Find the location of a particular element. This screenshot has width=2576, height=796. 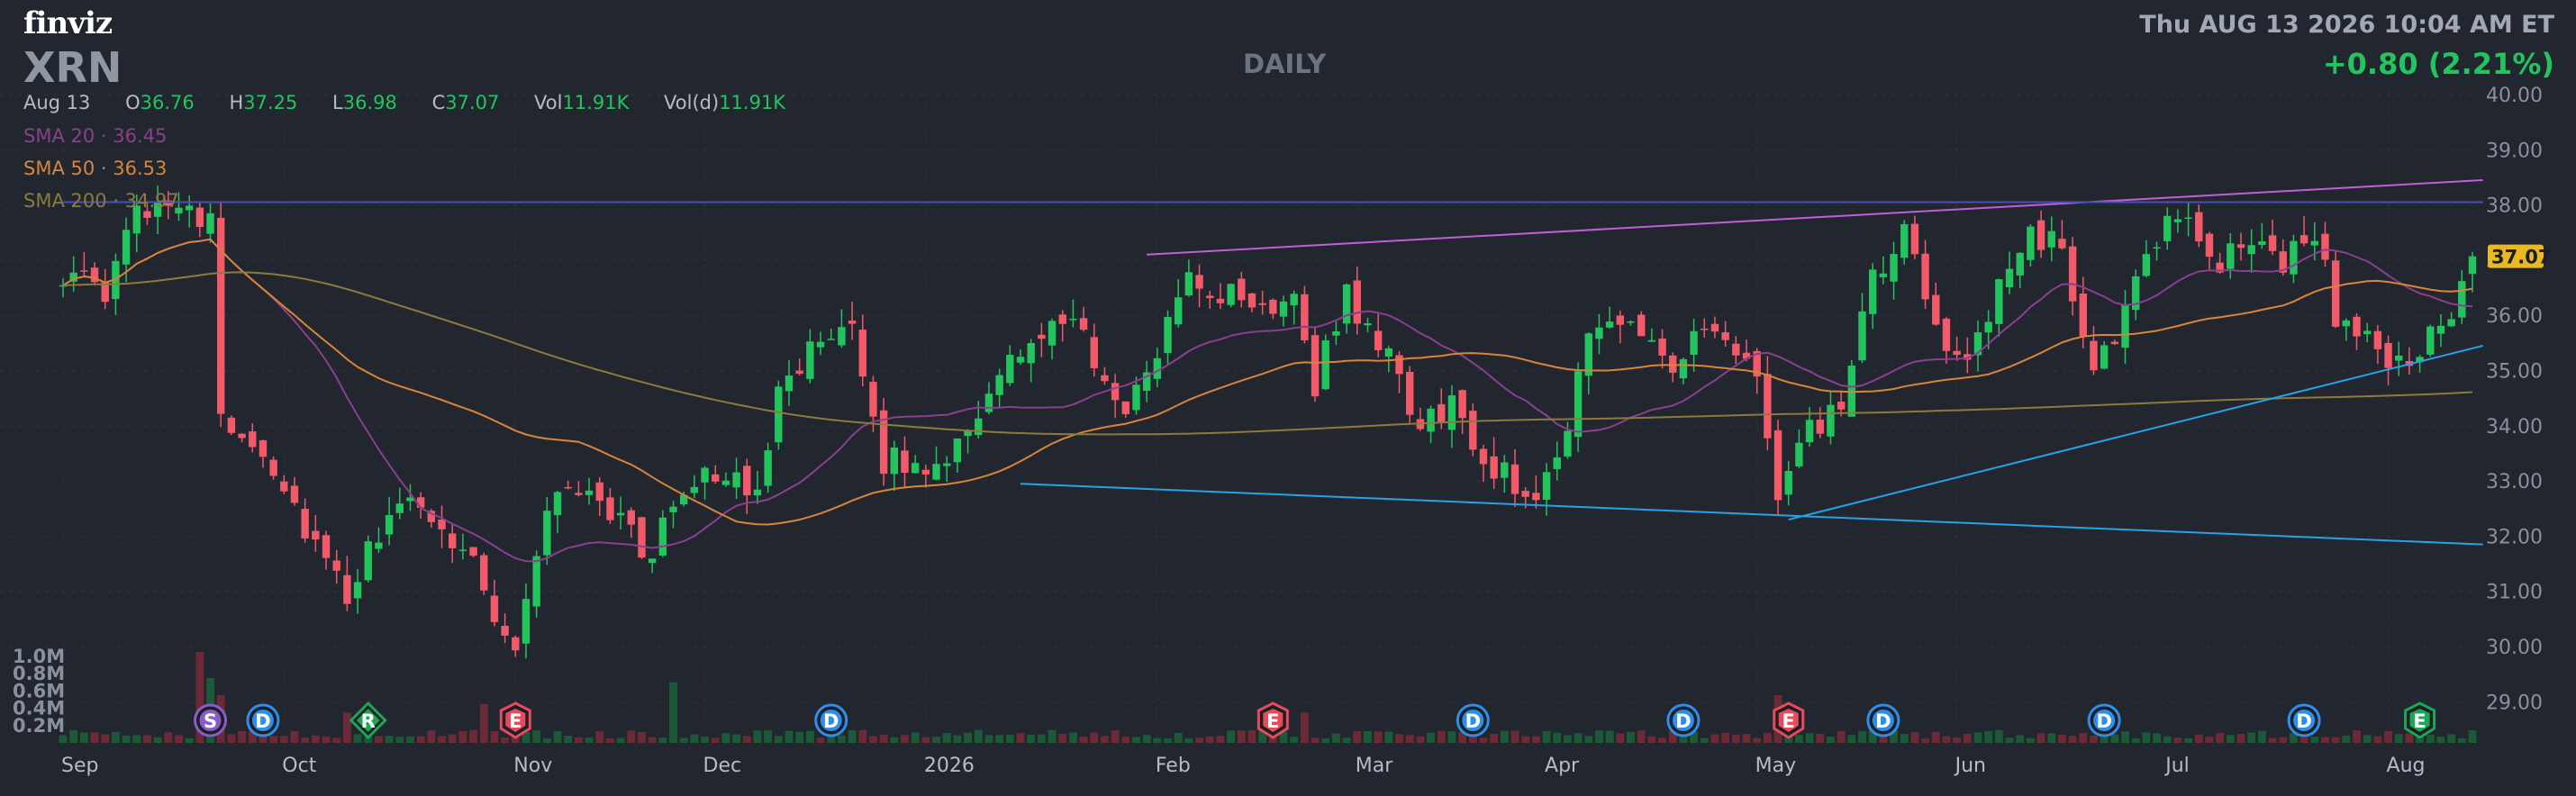

event-marker-r: R is located at coordinates (368, 720).